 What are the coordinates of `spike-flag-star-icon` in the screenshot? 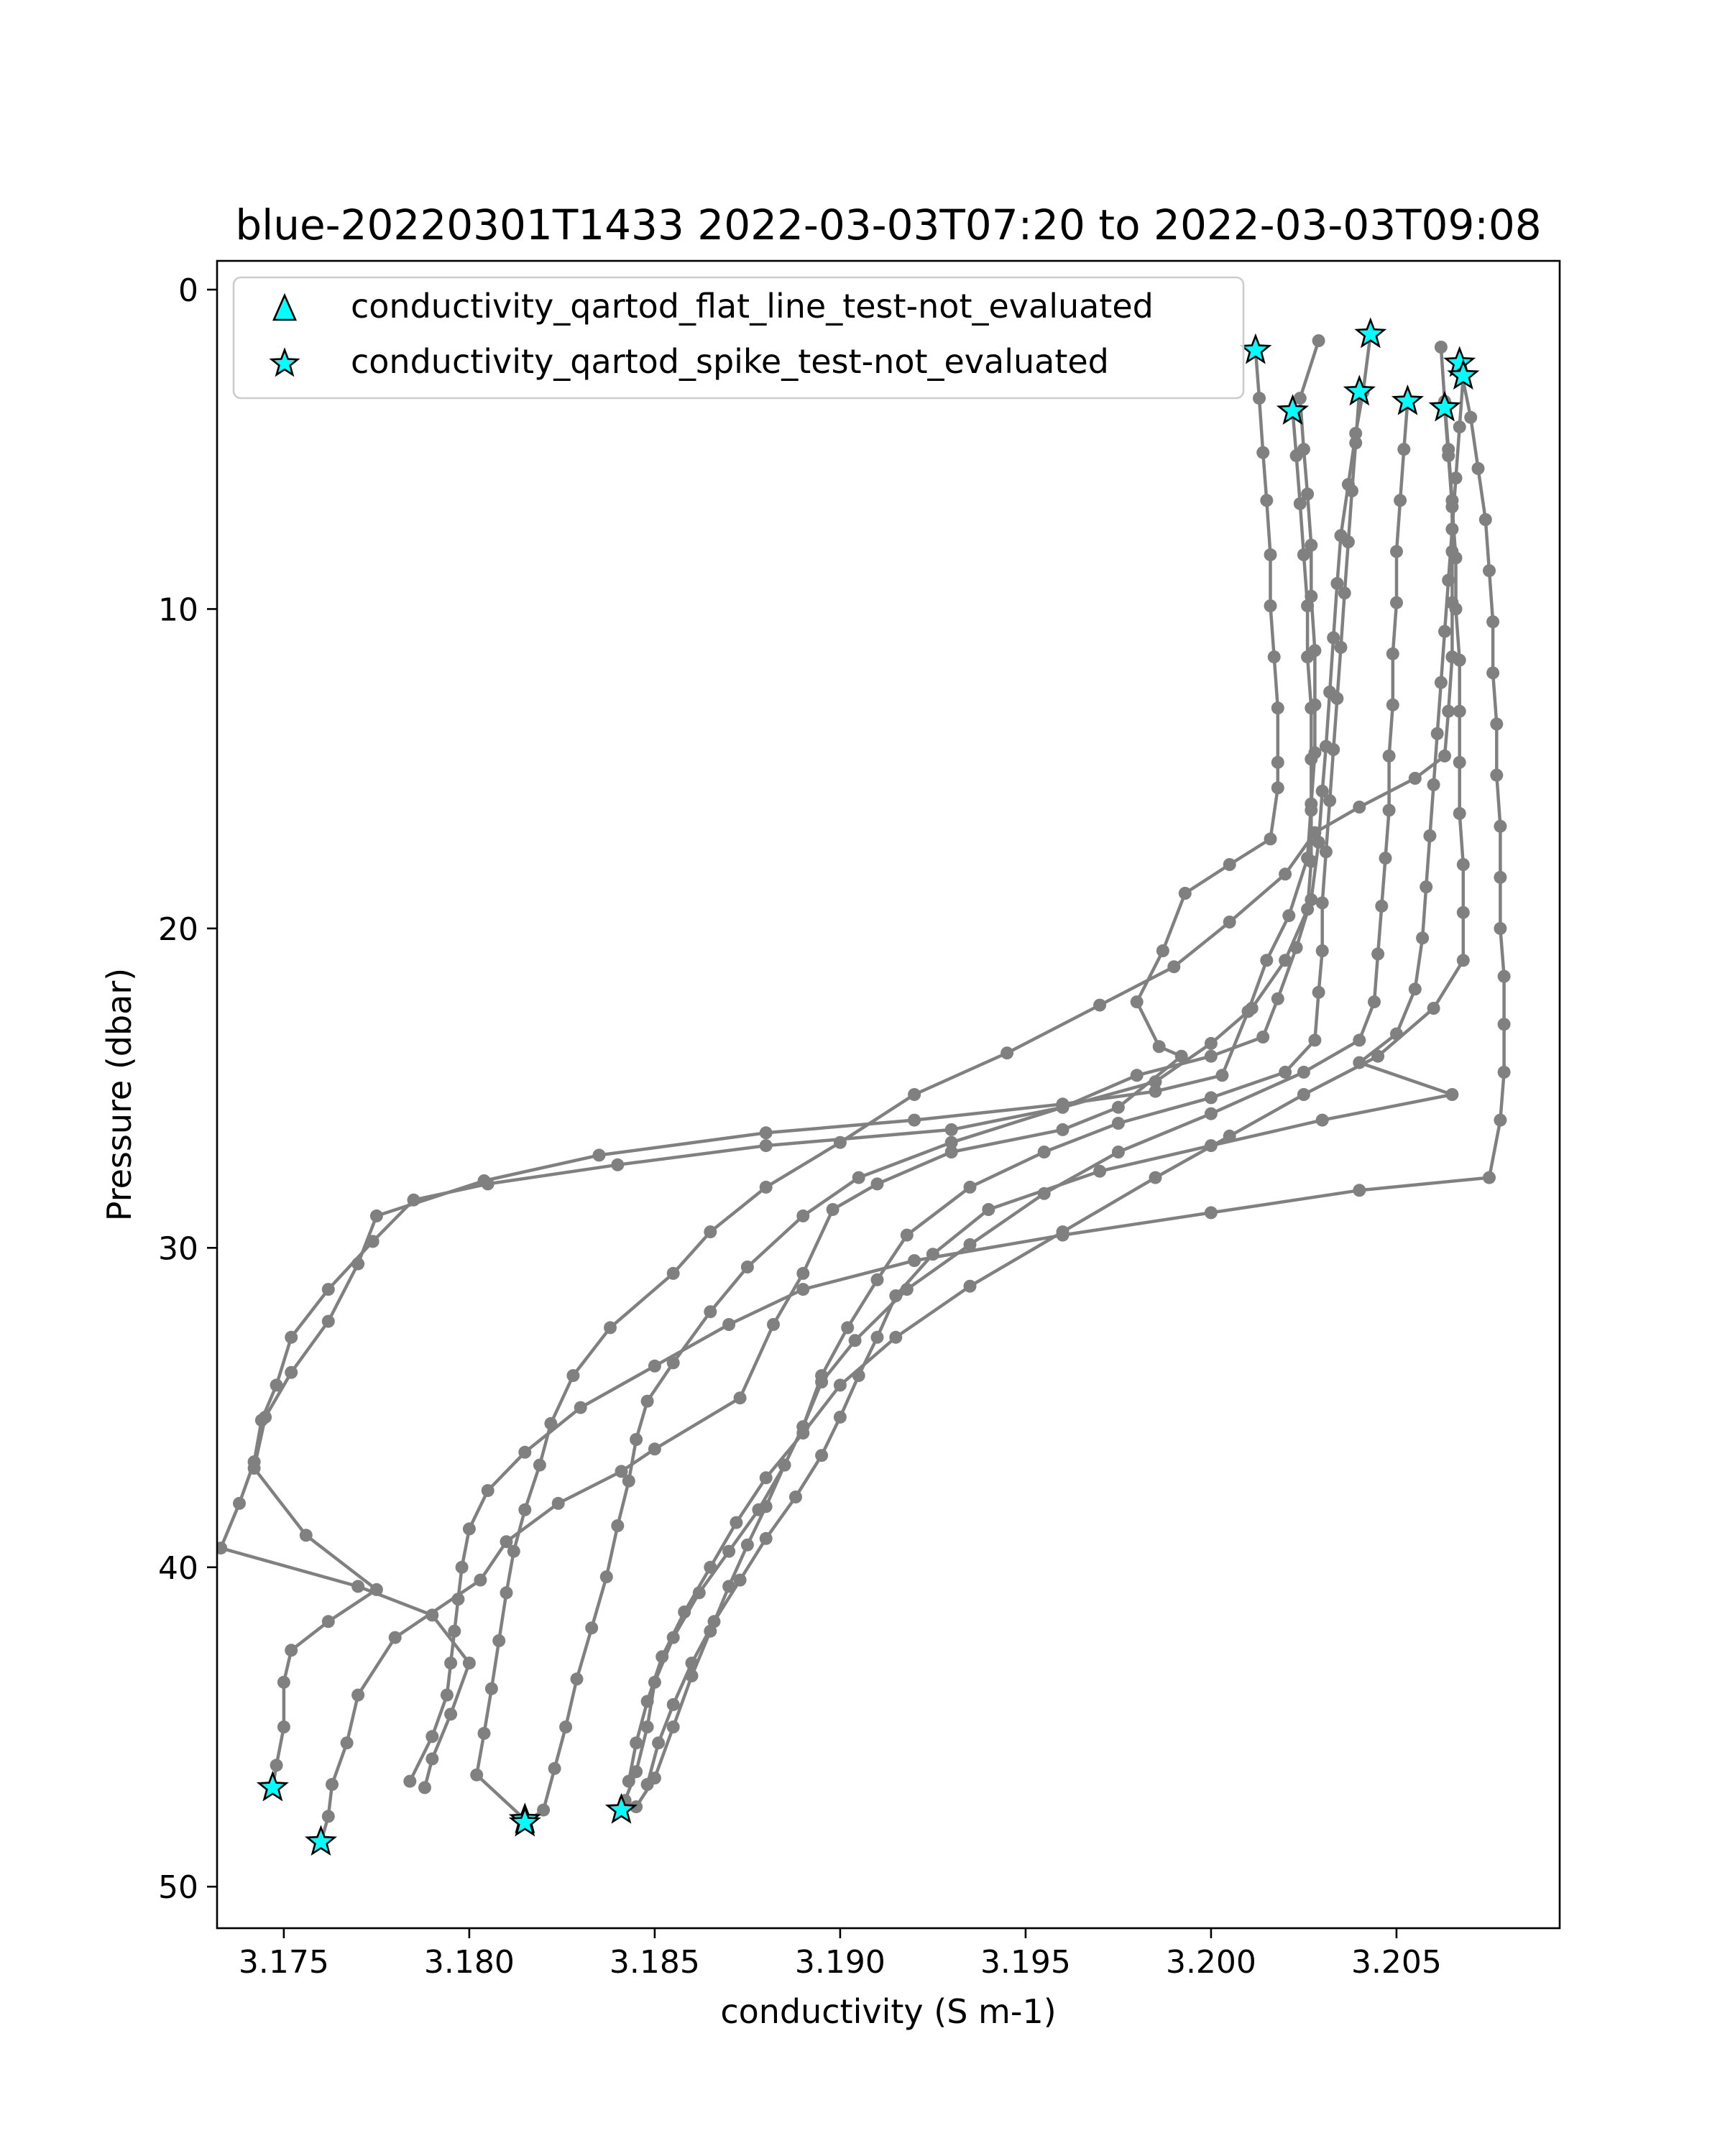 It's located at (284, 362).